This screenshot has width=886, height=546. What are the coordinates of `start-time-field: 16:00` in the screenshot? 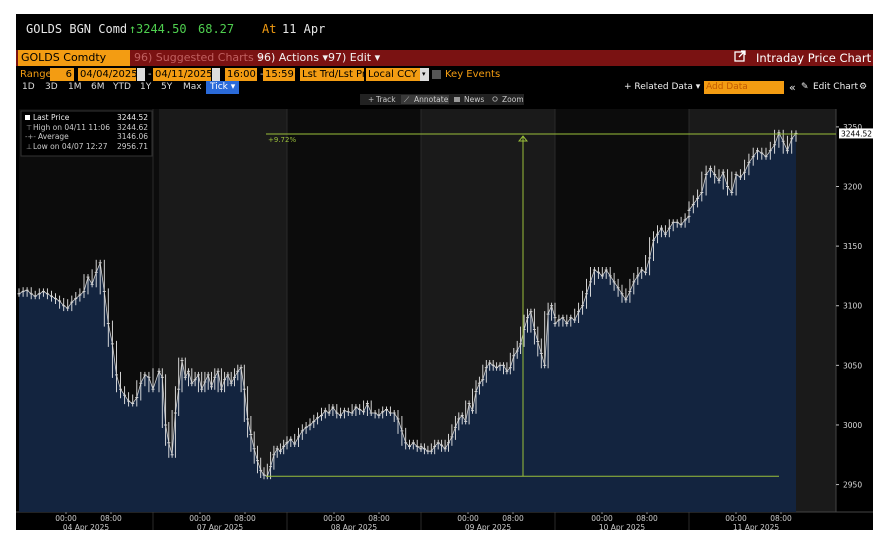 It's located at (241, 74).